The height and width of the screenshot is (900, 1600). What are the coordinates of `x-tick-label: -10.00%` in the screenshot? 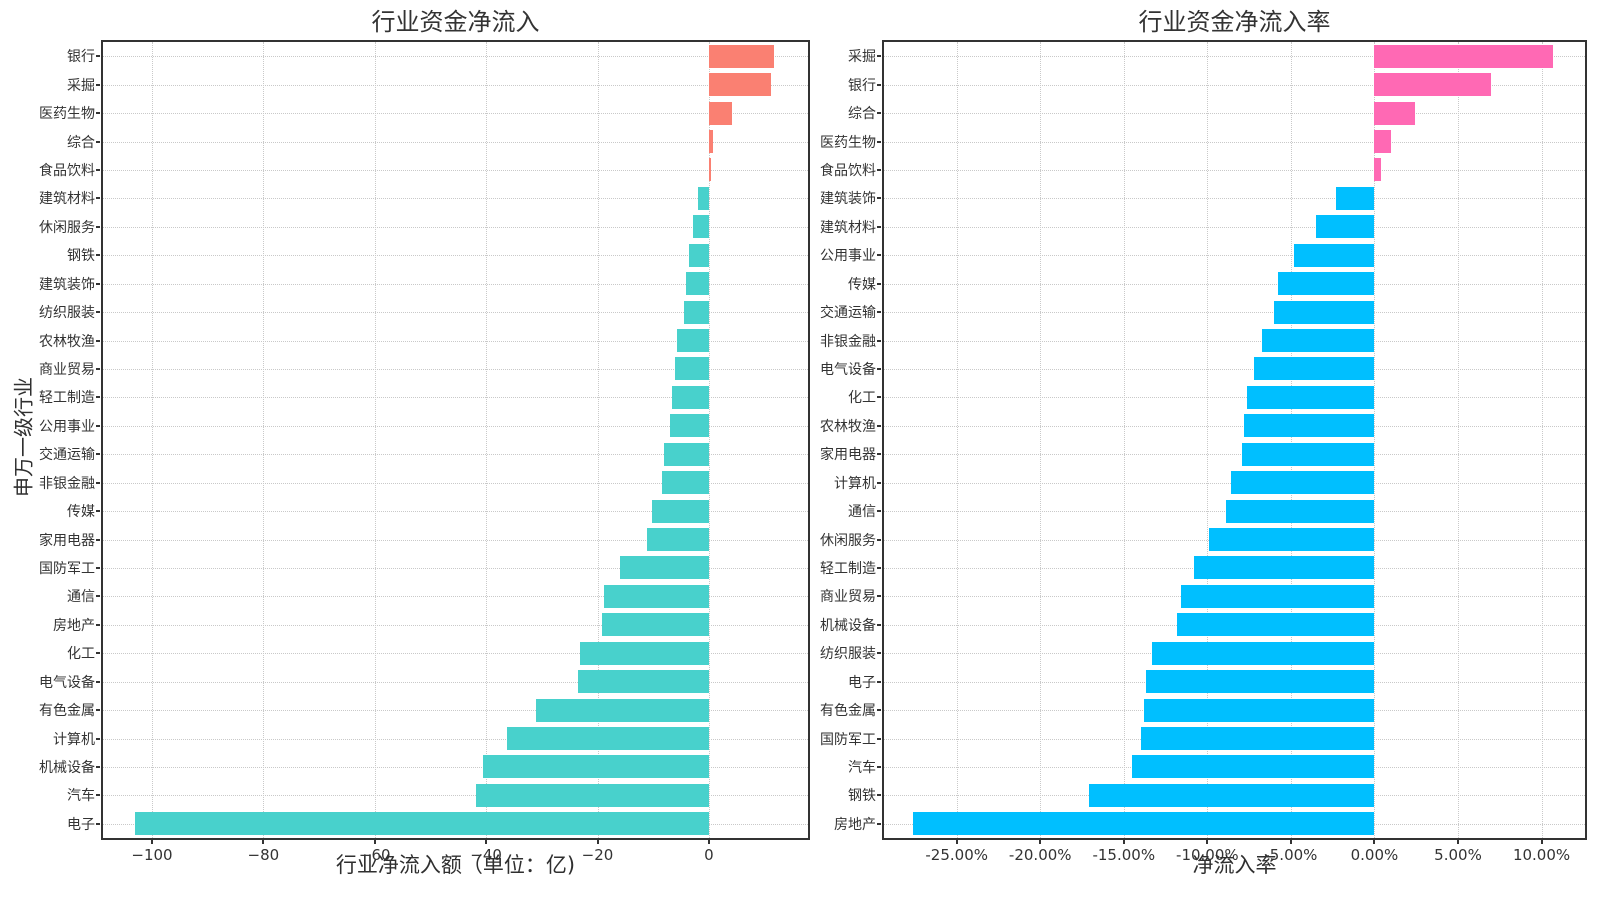 It's located at (1207, 855).